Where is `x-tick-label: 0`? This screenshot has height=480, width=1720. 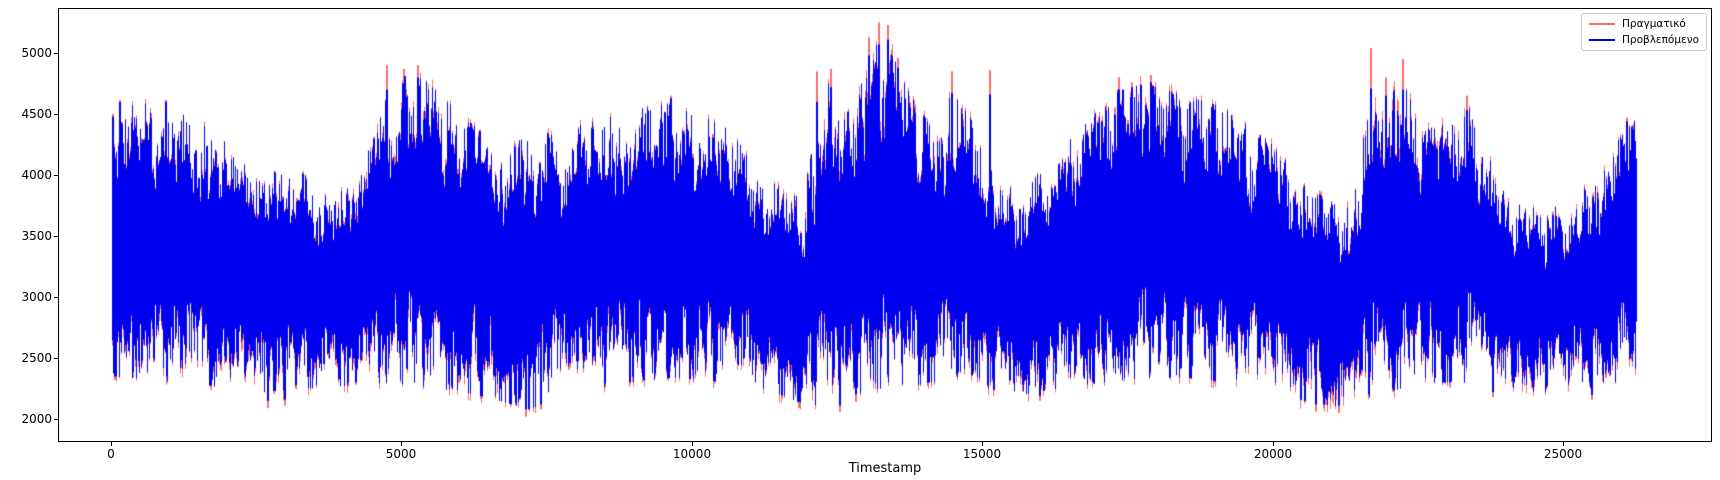
x-tick-label: 0 is located at coordinates (111, 454).